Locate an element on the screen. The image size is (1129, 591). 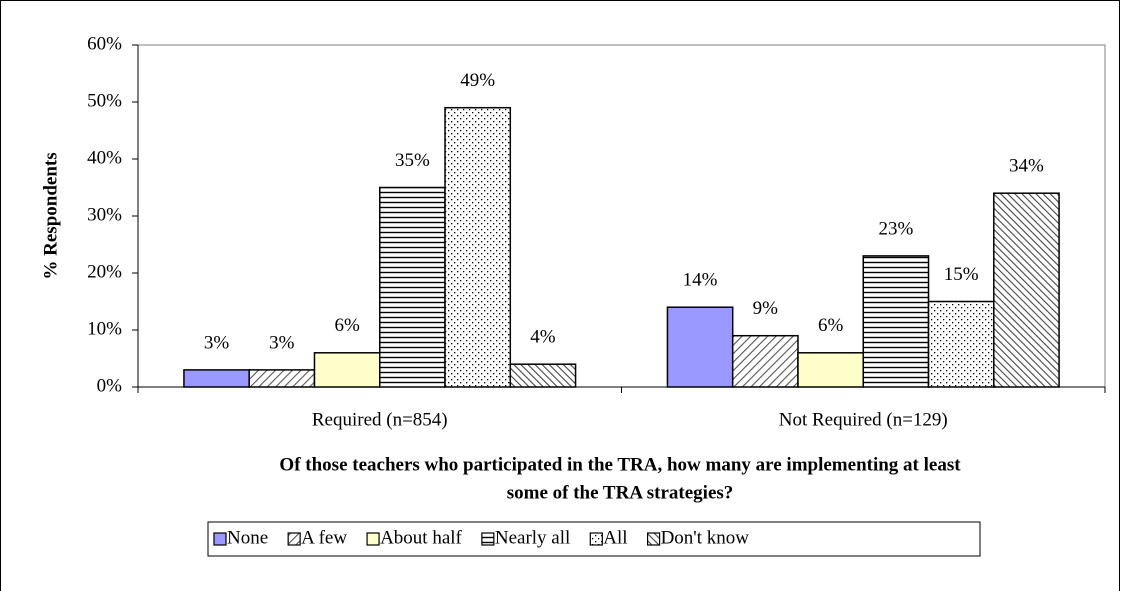
legend-label: None is located at coordinates (247, 537).